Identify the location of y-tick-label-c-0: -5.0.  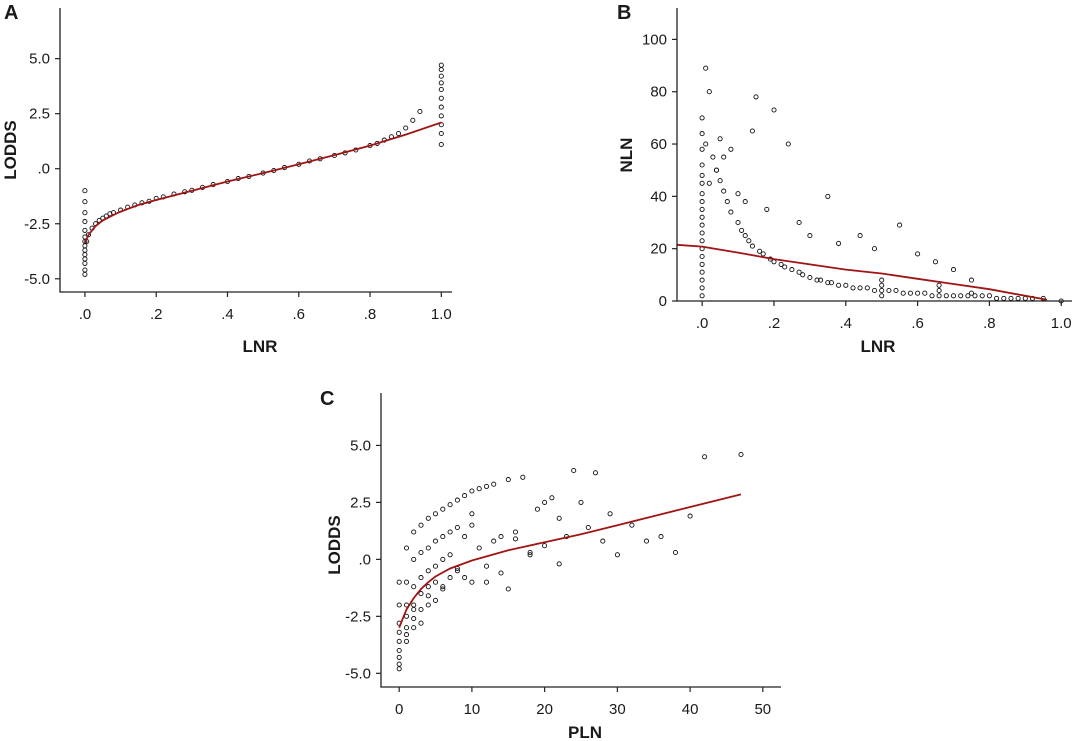
(358, 673).